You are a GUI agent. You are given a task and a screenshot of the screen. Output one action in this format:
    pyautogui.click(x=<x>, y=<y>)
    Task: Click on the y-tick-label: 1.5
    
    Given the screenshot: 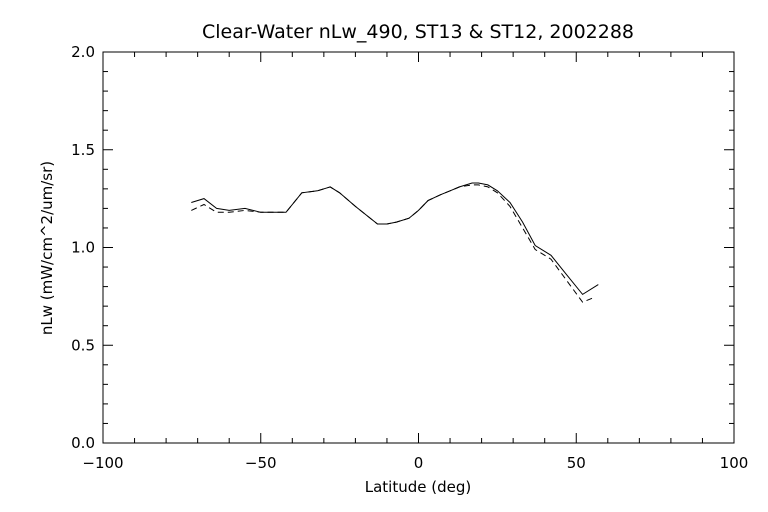 What is the action you would take?
    pyautogui.click(x=83, y=150)
    